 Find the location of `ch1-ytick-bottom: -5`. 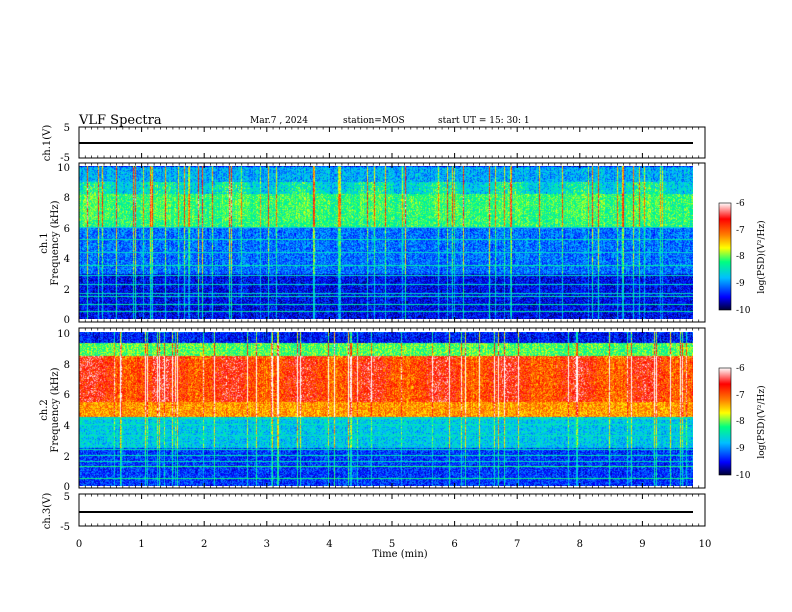

ch1-ytick-bottom: -5 is located at coordinates (65, 158).